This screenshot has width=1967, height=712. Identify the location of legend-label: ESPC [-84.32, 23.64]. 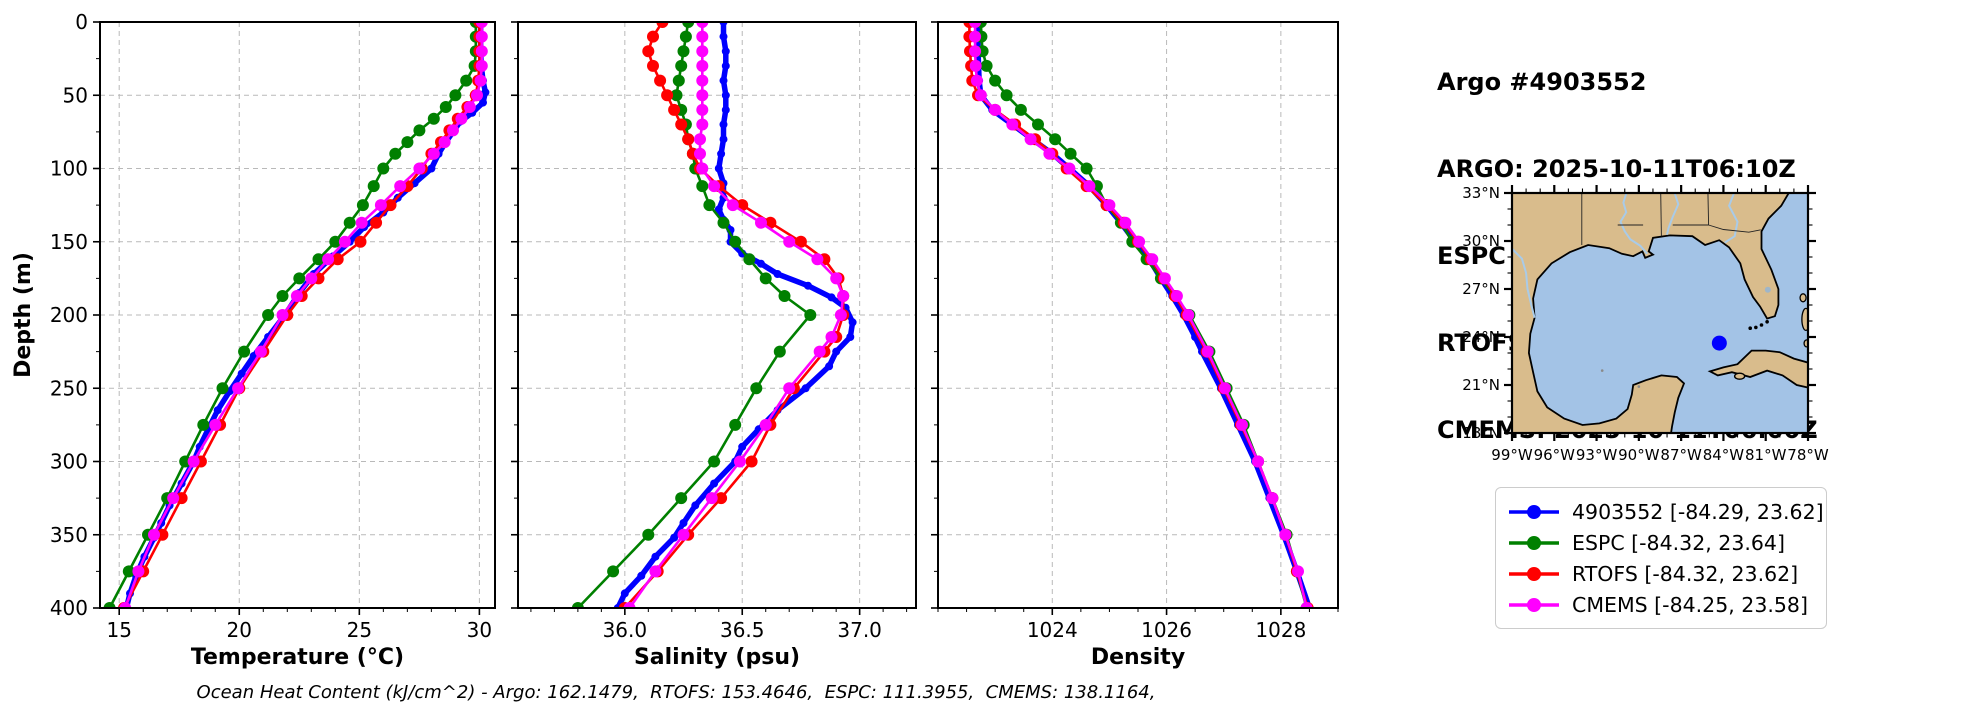
(1678, 542).